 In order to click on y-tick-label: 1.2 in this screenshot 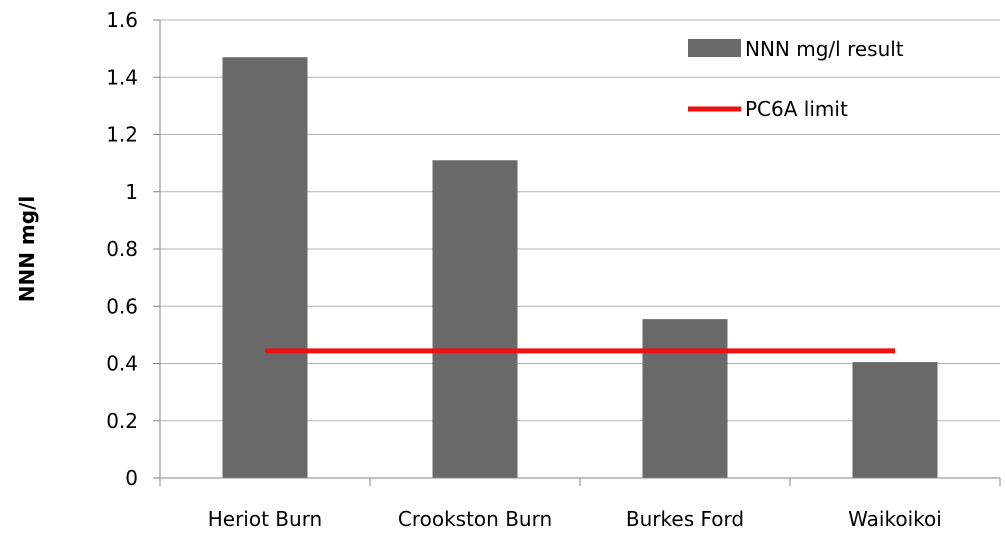, I will do `click(122, 135)`.